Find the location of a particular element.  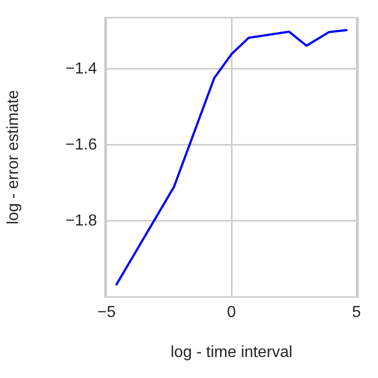

y-tick-label: −1.8 is located at coordinates (81, 221).